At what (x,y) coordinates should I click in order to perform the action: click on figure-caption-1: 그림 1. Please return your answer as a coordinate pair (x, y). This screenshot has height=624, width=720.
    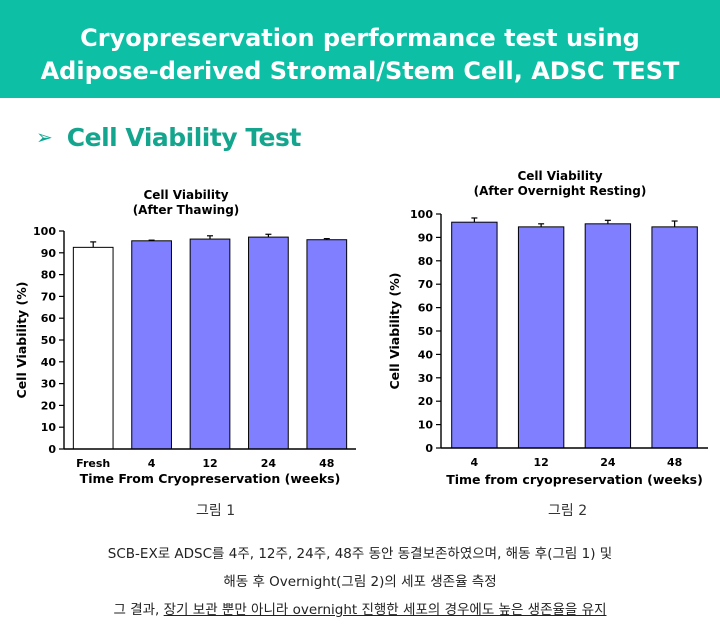
    Looking at the image, I should click on (216, 511).